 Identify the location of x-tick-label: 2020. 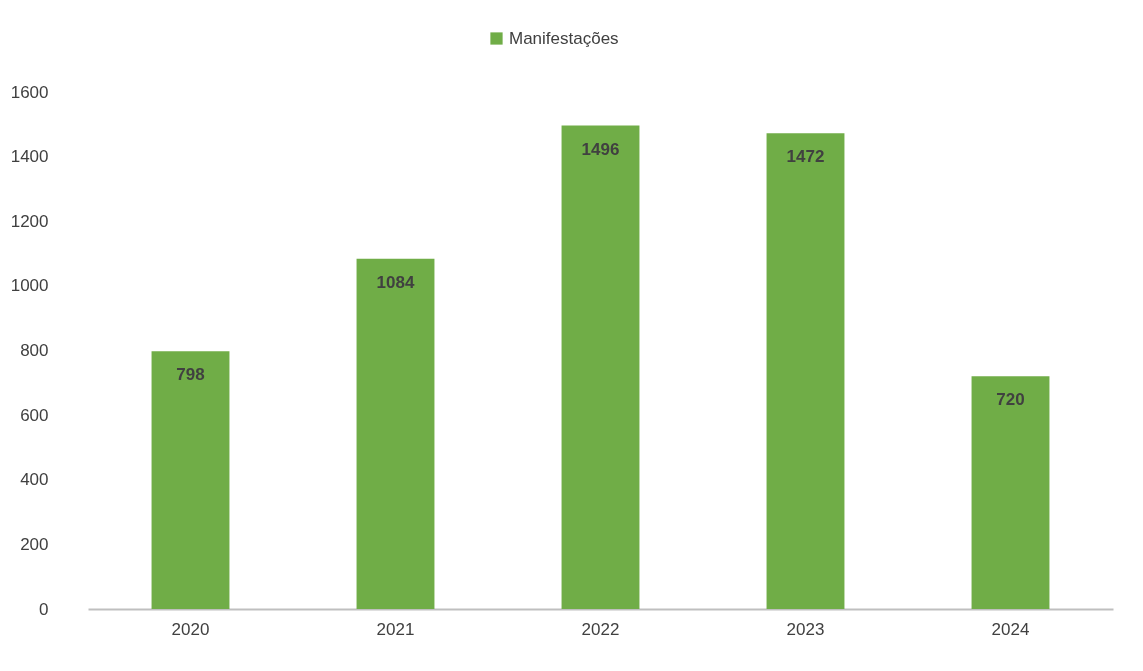
(190, 629).